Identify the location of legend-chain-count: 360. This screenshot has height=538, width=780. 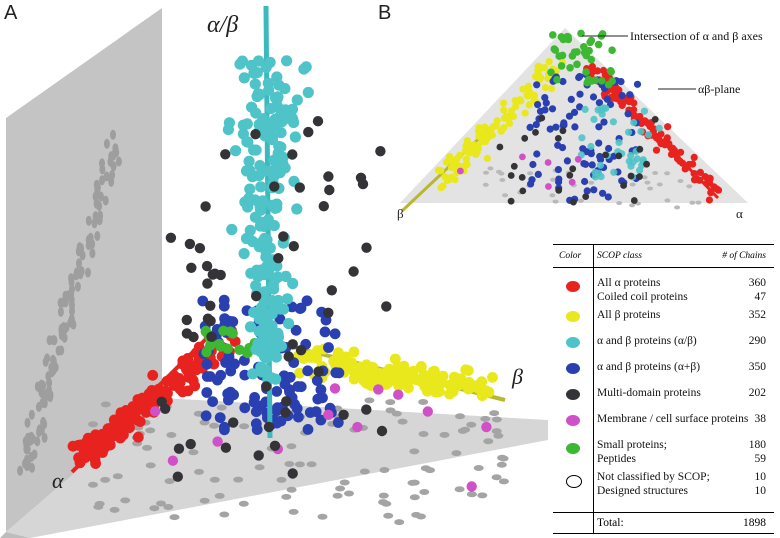
(757, 283).